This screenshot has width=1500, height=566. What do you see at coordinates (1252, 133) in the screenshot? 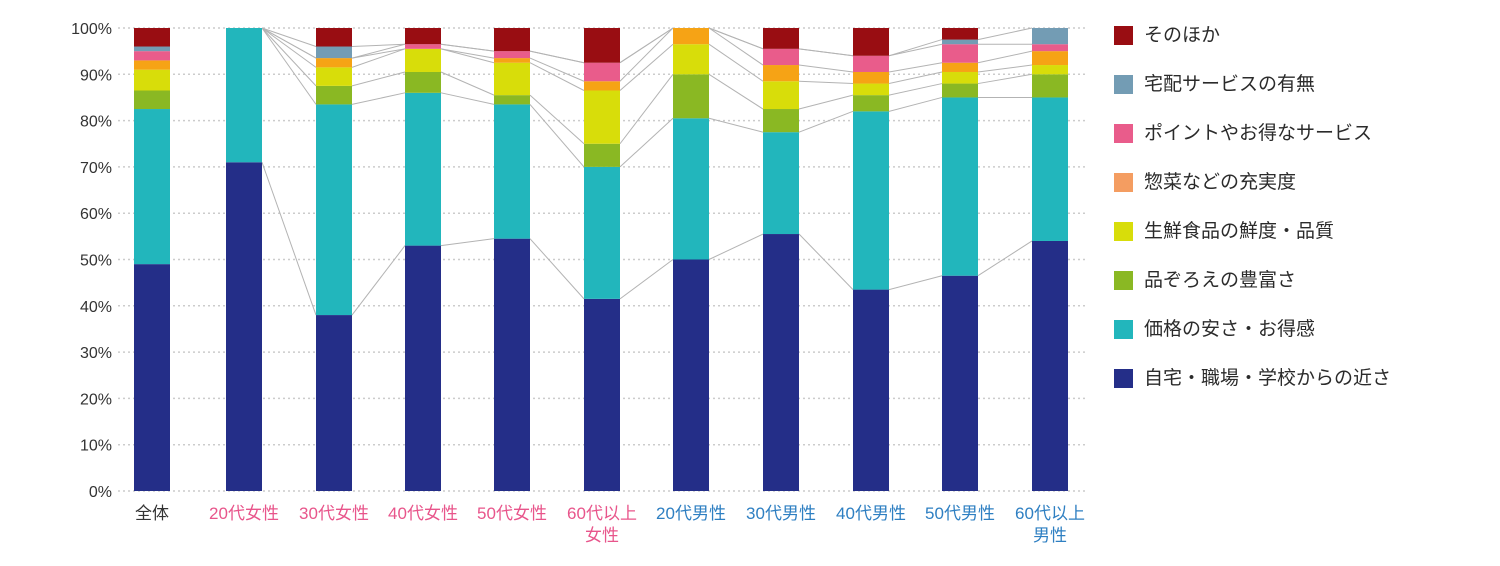
I see `legend-item-point: ポイントやお得なサービス` at bounding box center [1252, 133].